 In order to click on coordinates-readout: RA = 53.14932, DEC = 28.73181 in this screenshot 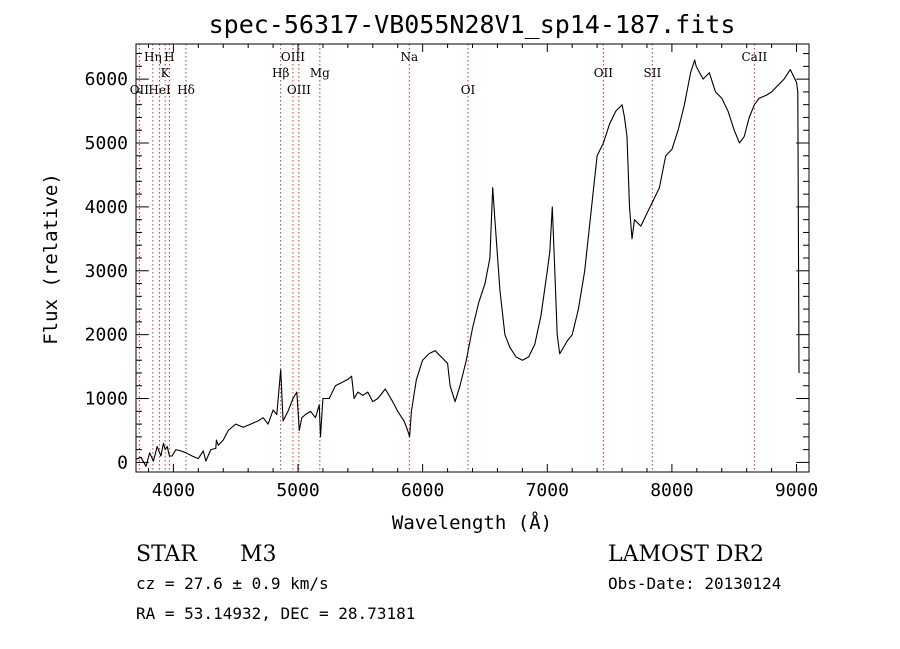, I will do `click(275, 613)`.